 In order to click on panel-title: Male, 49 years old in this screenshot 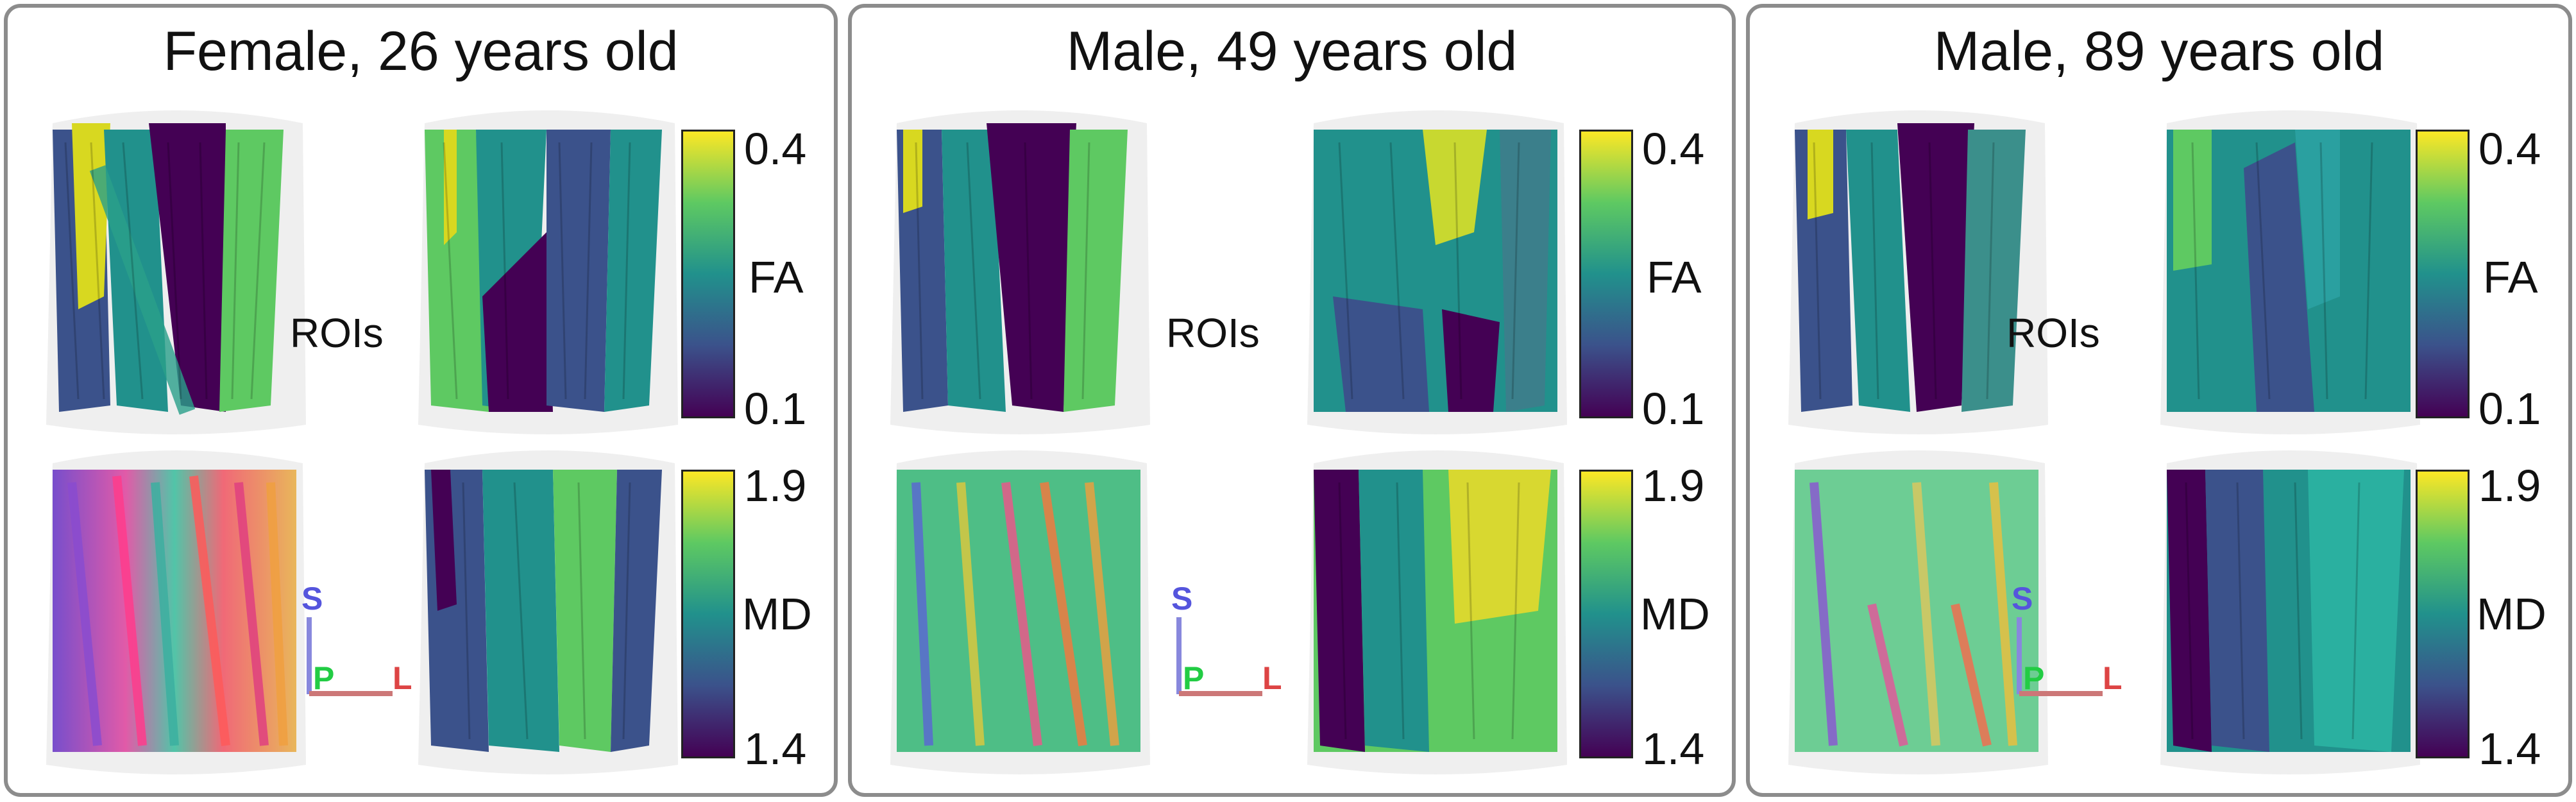, I will do `click(1292, 51)`.